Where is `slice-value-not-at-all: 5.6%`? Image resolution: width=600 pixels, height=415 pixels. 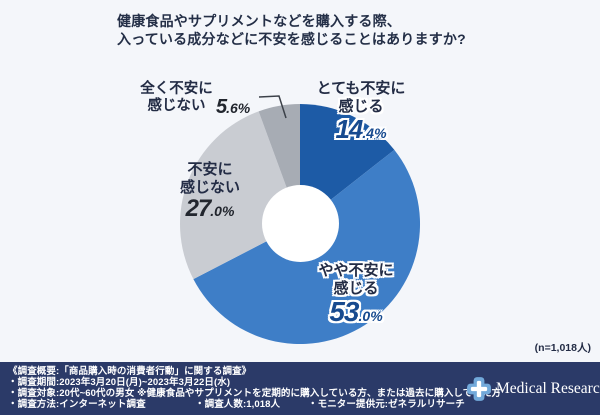
slice-value-not-at-all: 5.6% is located at coordinates (233, 107).